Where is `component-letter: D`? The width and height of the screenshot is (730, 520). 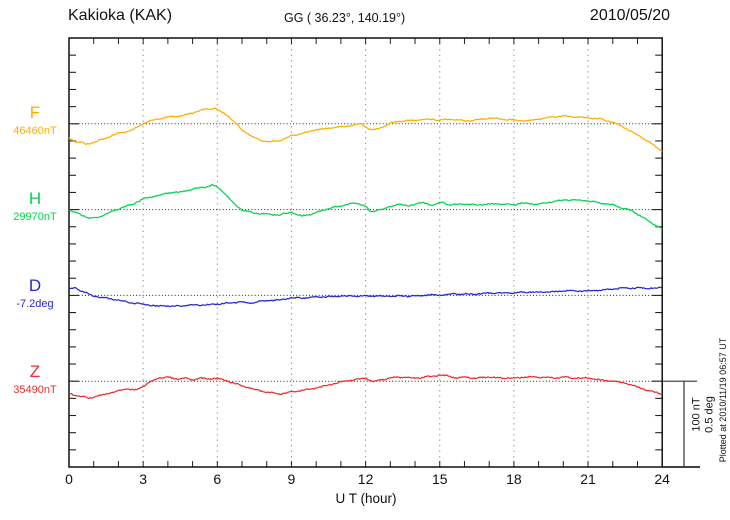
component-letter: D is located at coordinates (35, 285).